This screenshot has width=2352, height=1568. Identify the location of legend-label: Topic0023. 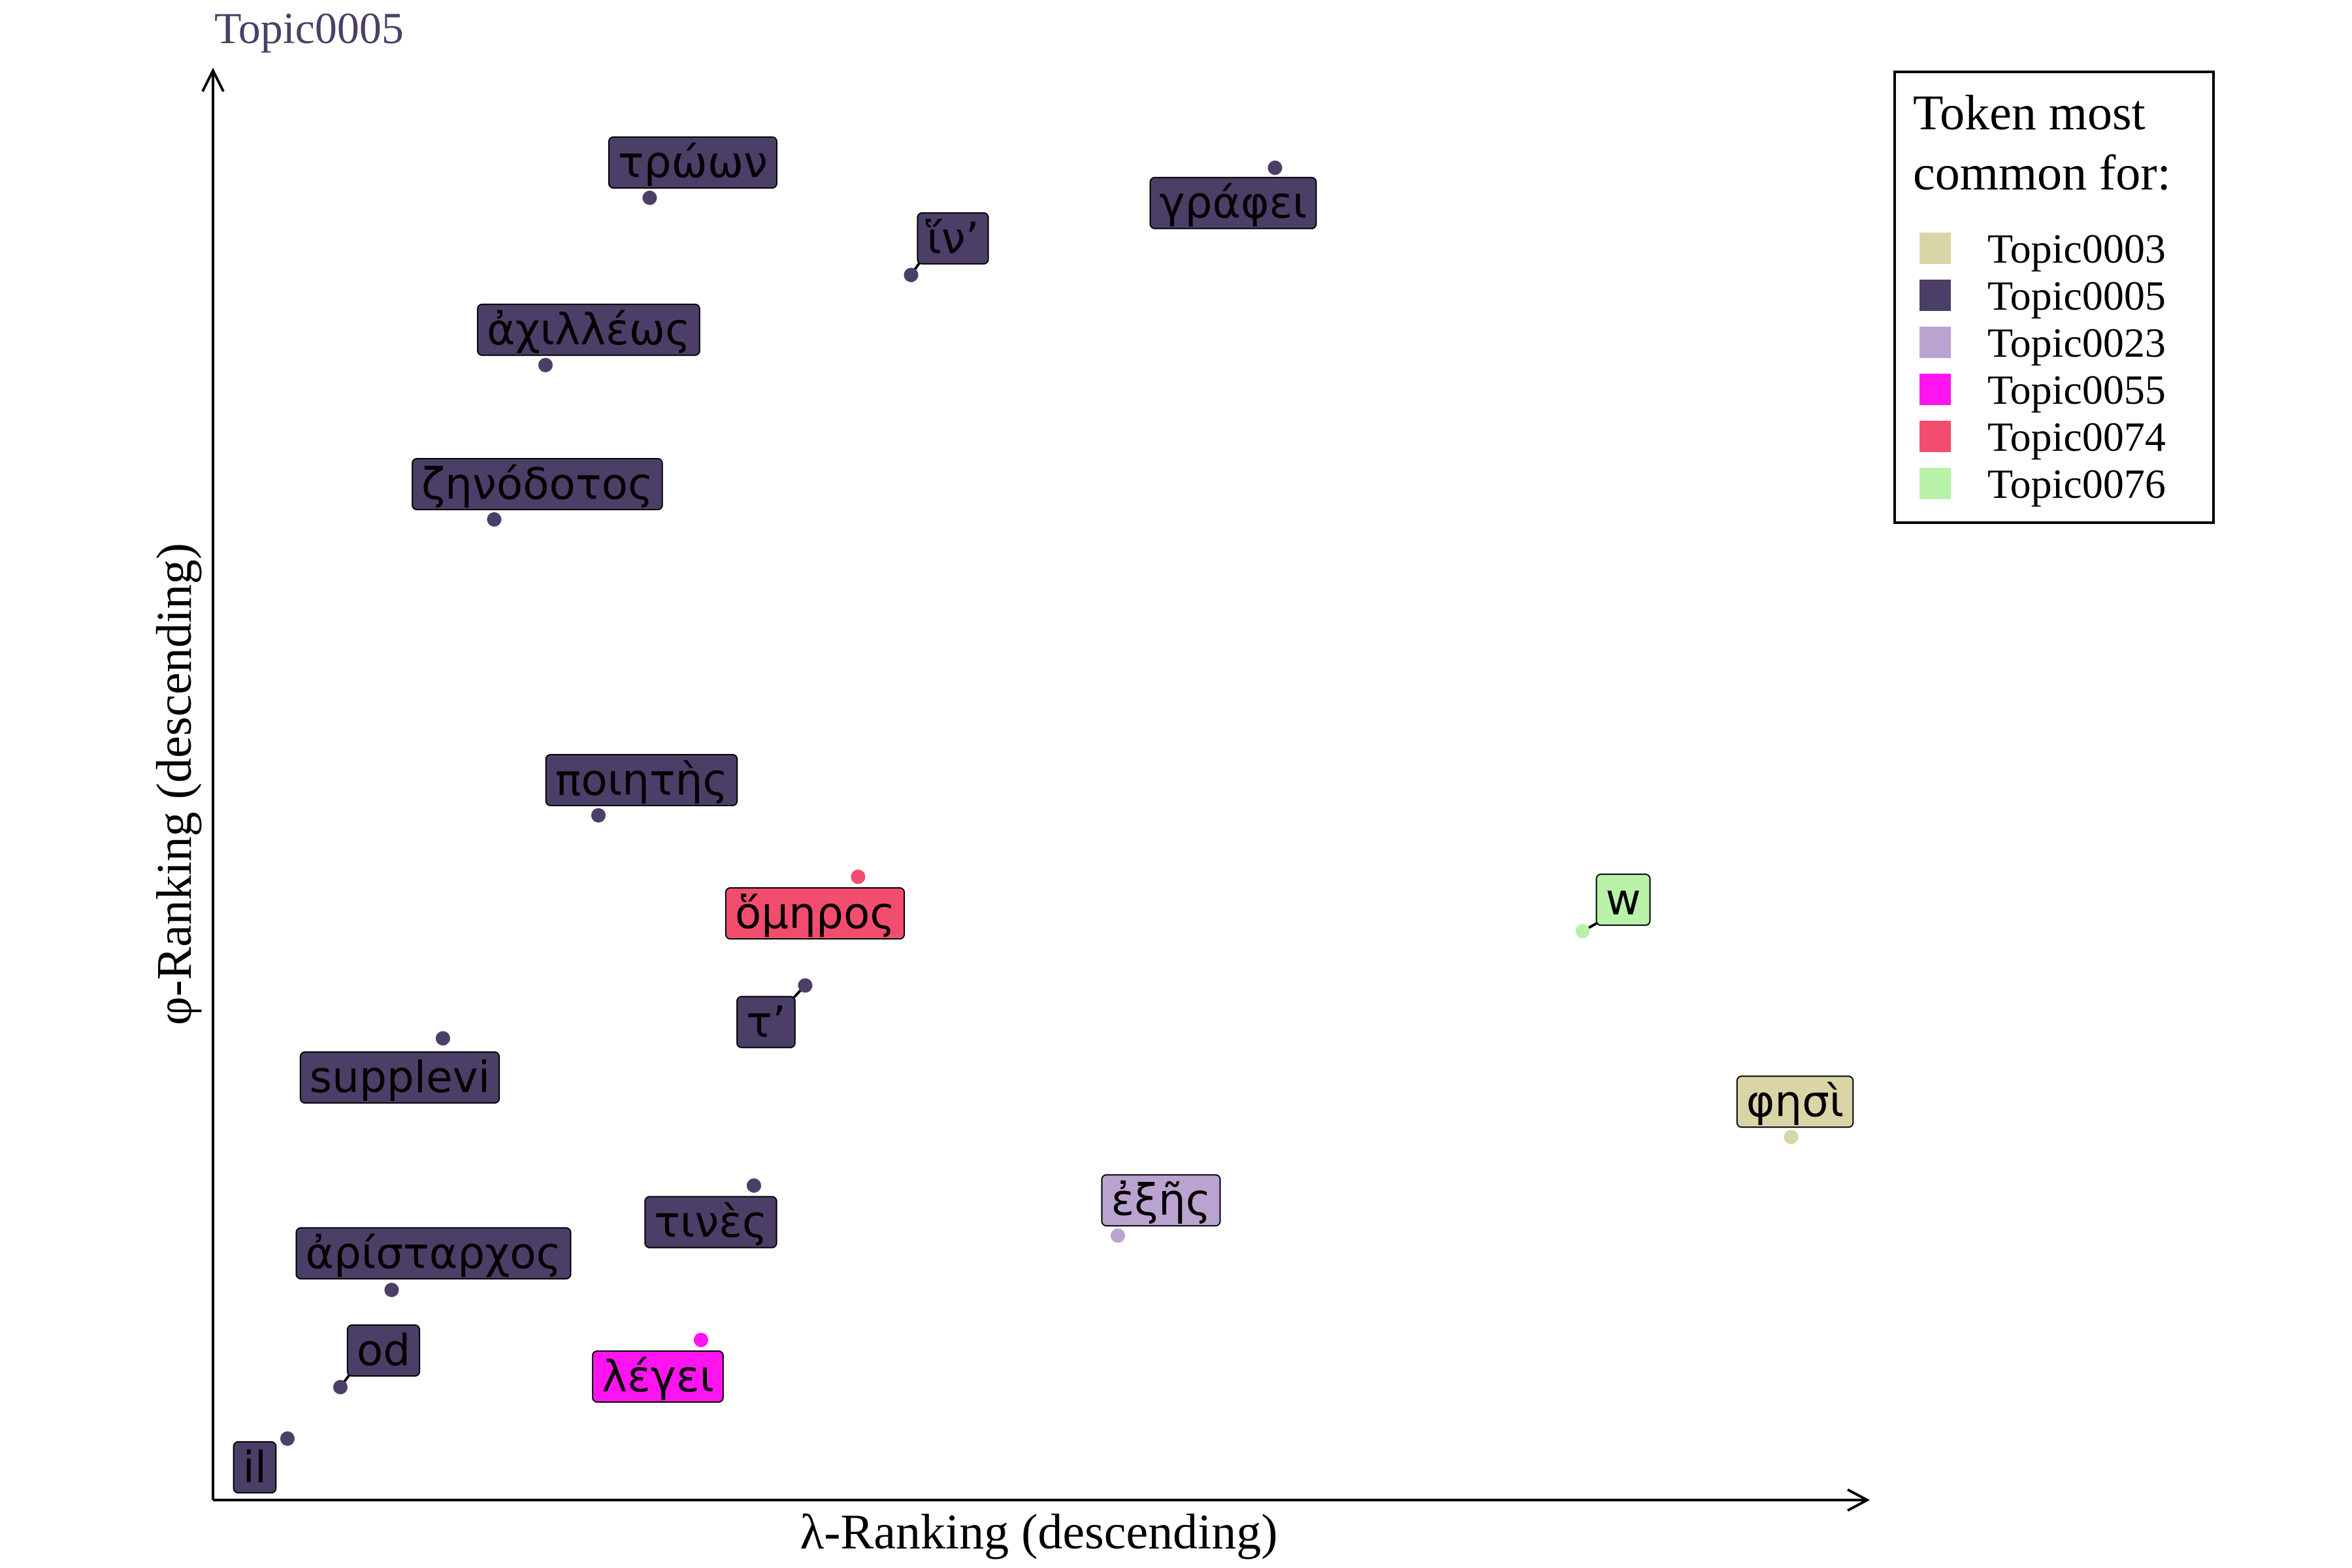
(2076, 342).